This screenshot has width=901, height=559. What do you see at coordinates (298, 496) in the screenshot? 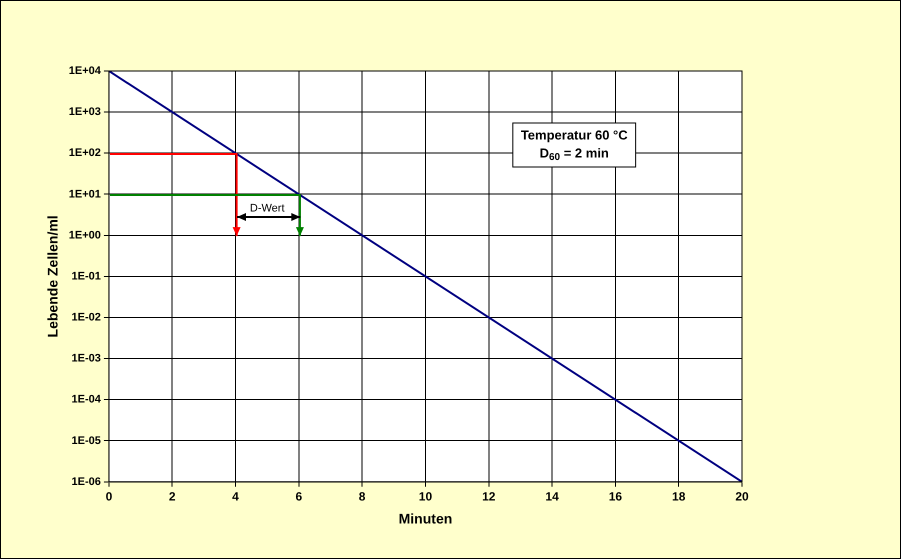
I see `x-tick-label: 6` at bounding box center [298, 496].